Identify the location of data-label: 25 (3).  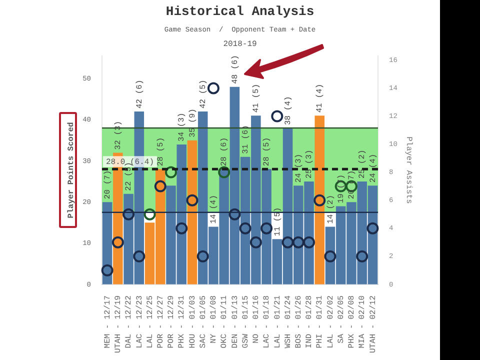
(309, 164).